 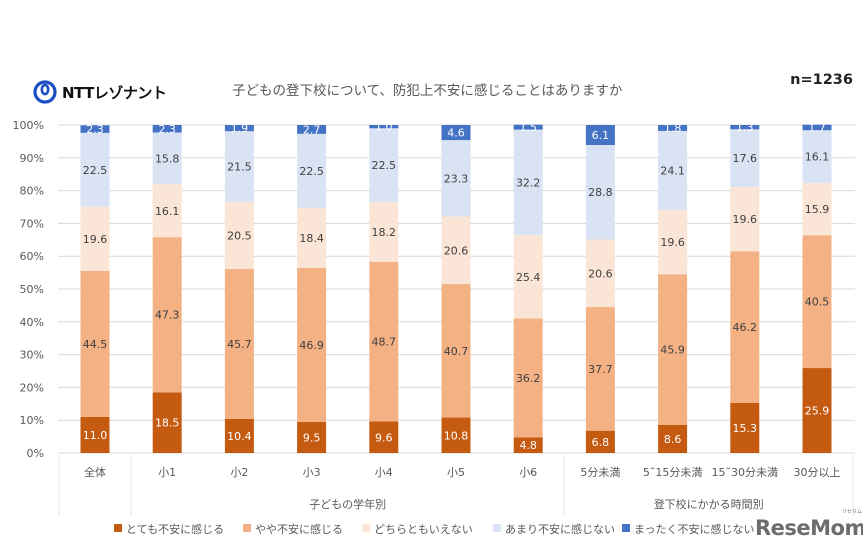 I want to click on data-label: 25.4, so click(x=528, y=277).